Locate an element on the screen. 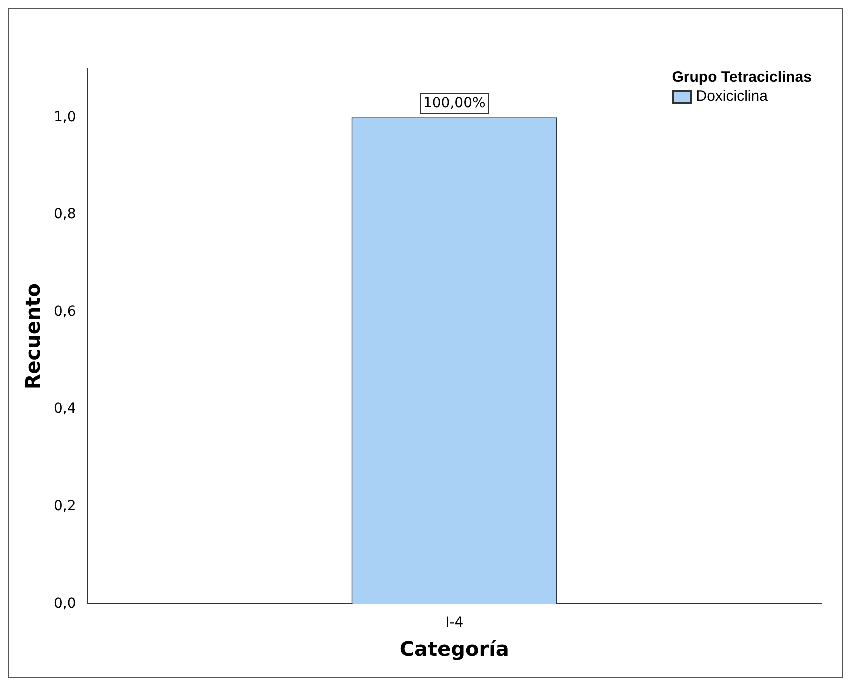 This screenshot has height=686, width=851. data-label: 100,00% is located at coordinates (454, 103).